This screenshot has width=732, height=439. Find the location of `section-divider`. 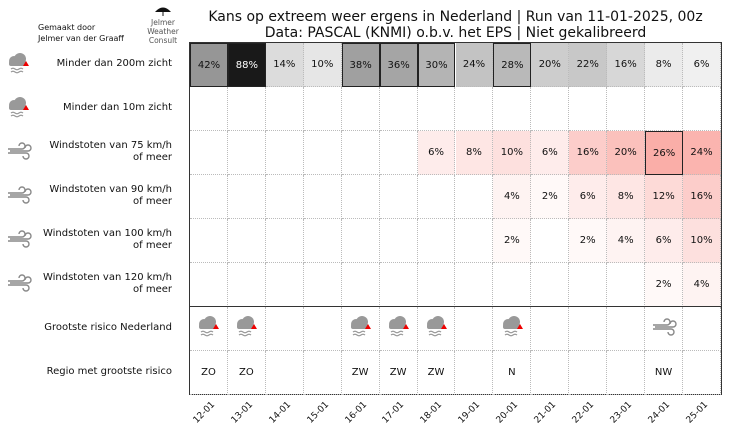

section-divider is located at coordinates (455, 306).